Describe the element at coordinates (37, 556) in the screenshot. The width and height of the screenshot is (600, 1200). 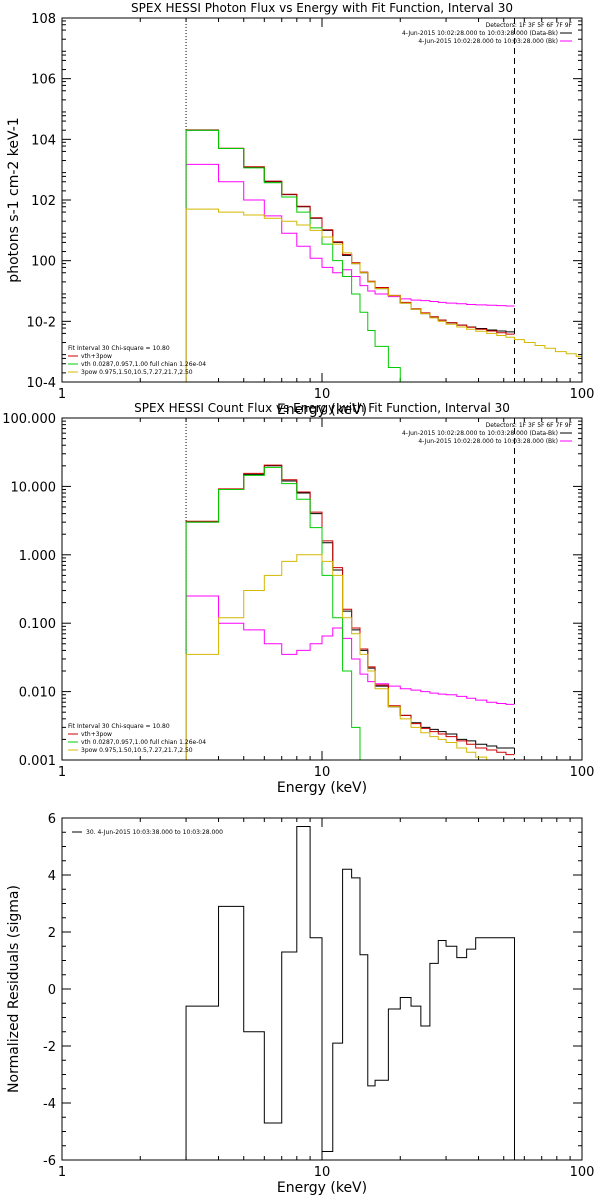
I see `y-tick-label: 1.000` at that location.